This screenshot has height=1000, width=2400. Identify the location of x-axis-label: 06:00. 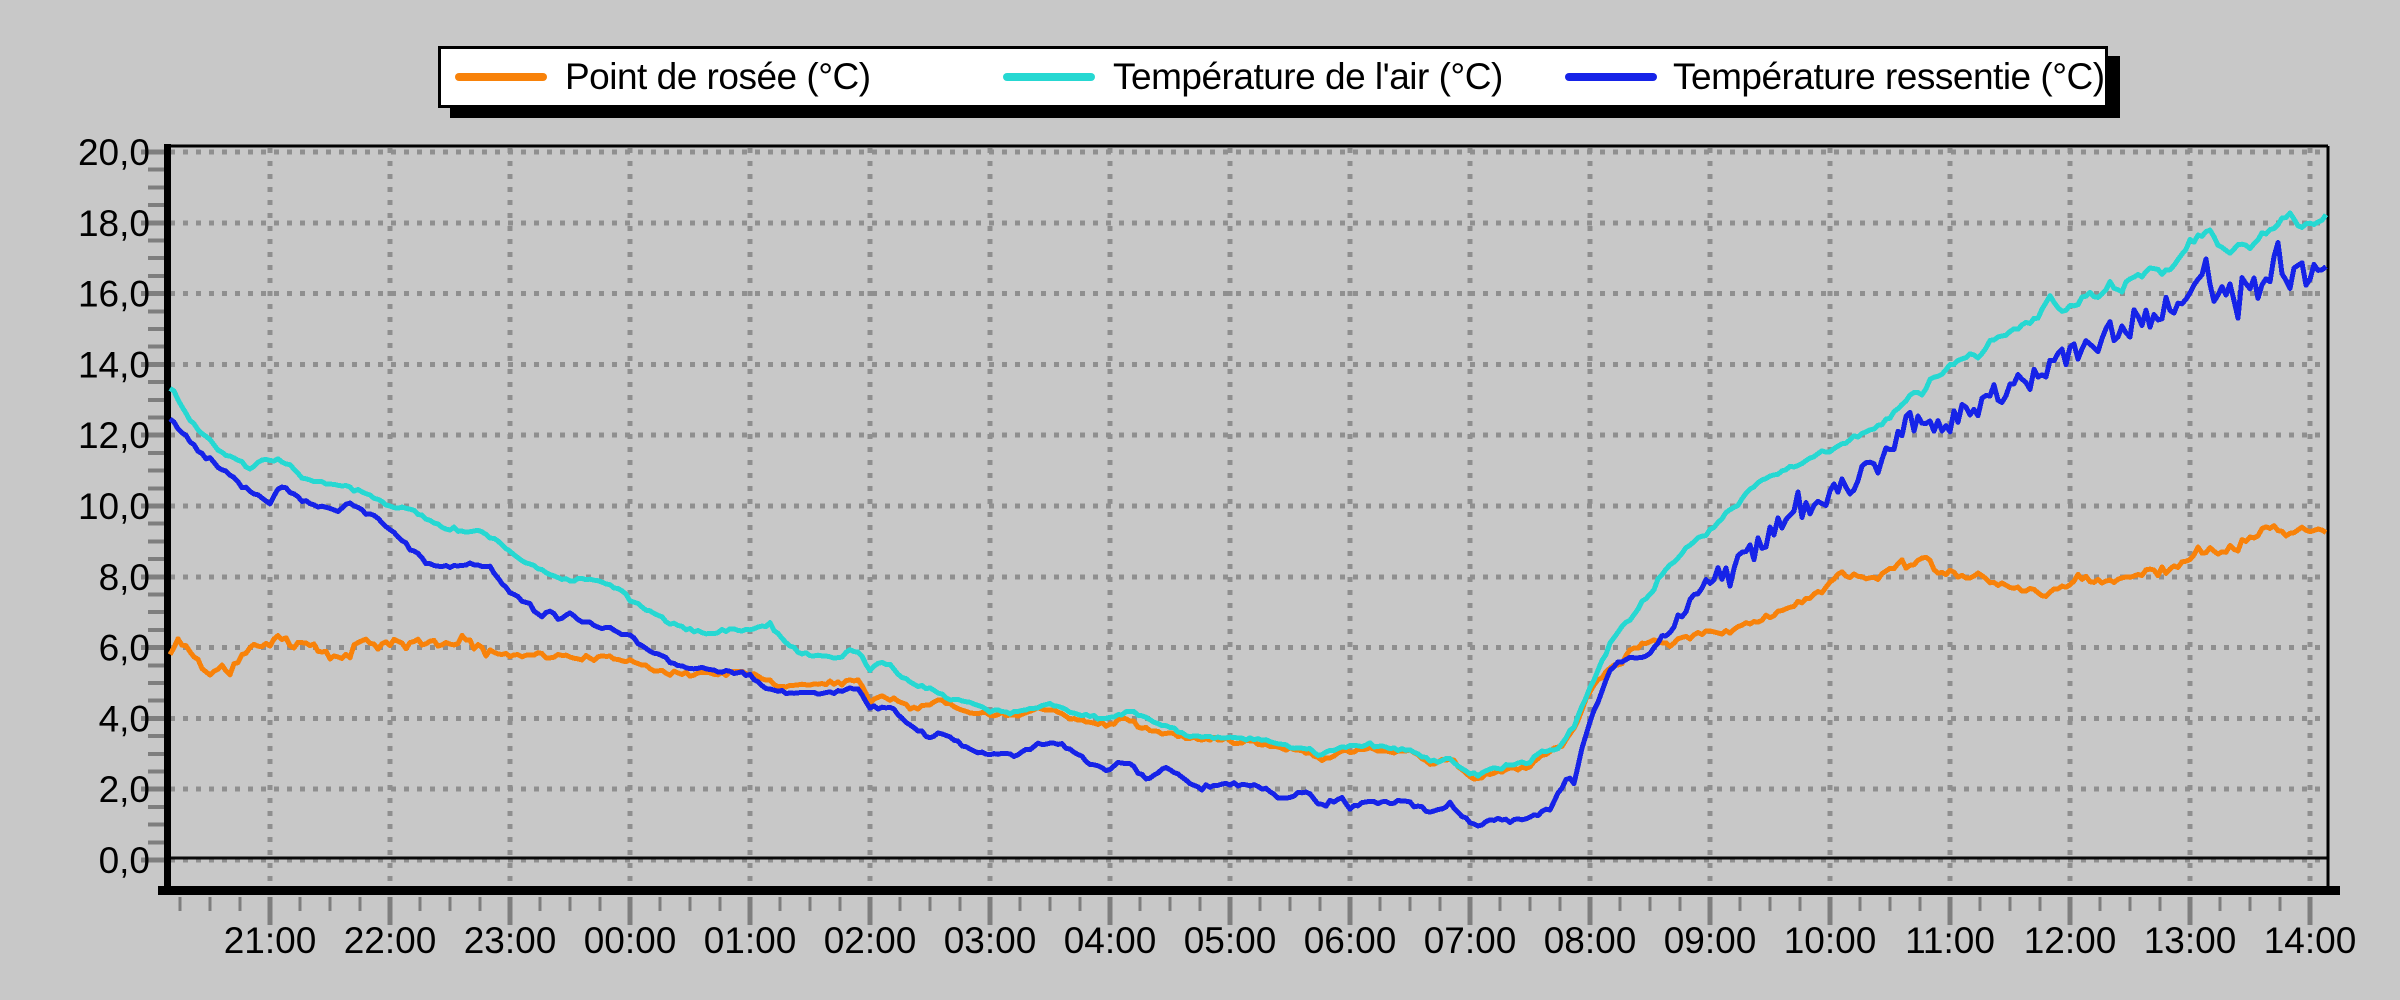
(1350, 940).